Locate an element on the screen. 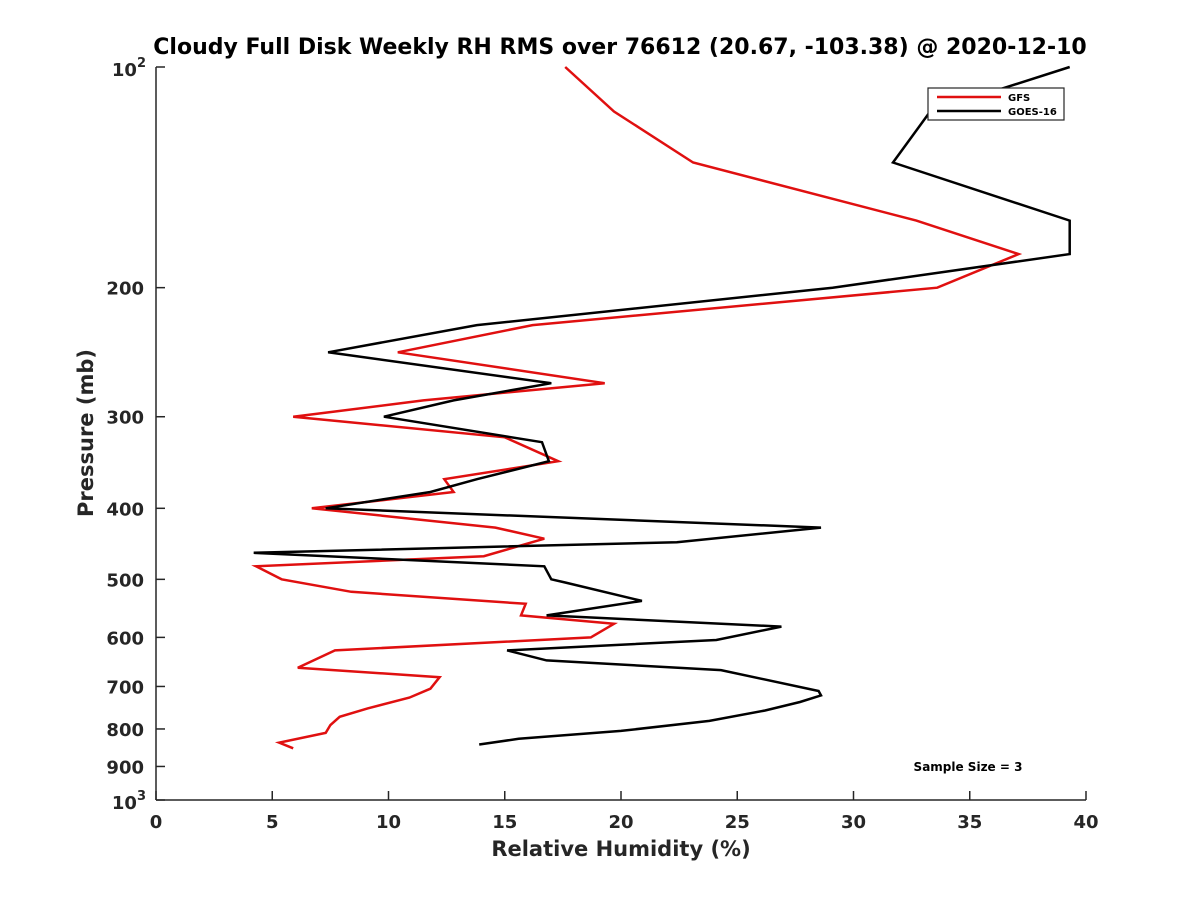 Image resolution: width=1200 pixels, height=900 pixels. x-tick-label: 0 is located at coordinates (156, 822).